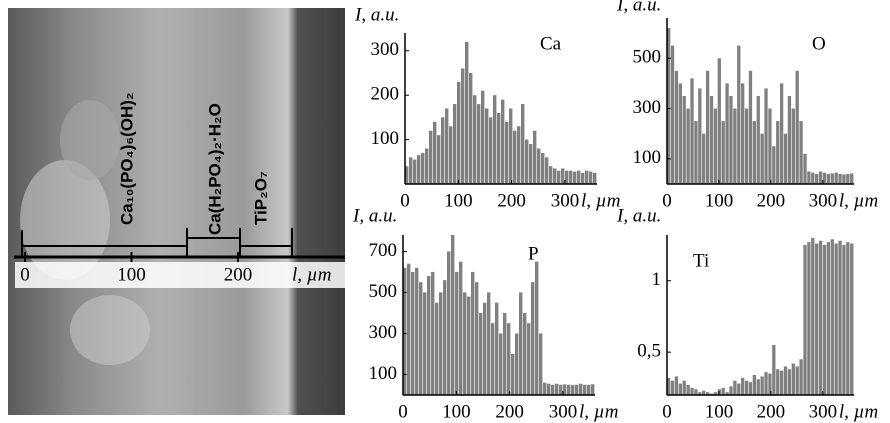  Describe the element at coordinates (649, 351) in the screenshot. I see `y-tick-label: 0,5` at that location.